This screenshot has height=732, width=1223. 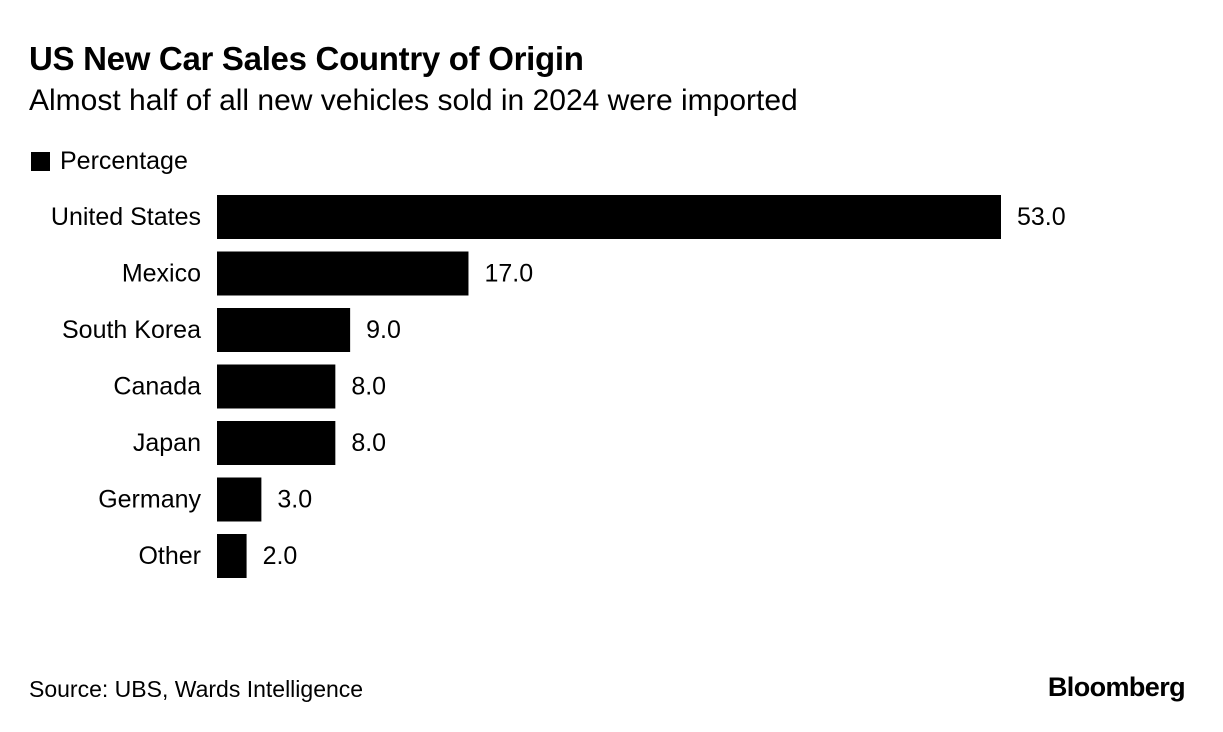 What do you see at coordinates (1116, 687) in the screenshot?
I see `bloomberg-logo: Bloomberg` at bounding box center [1116, 687].